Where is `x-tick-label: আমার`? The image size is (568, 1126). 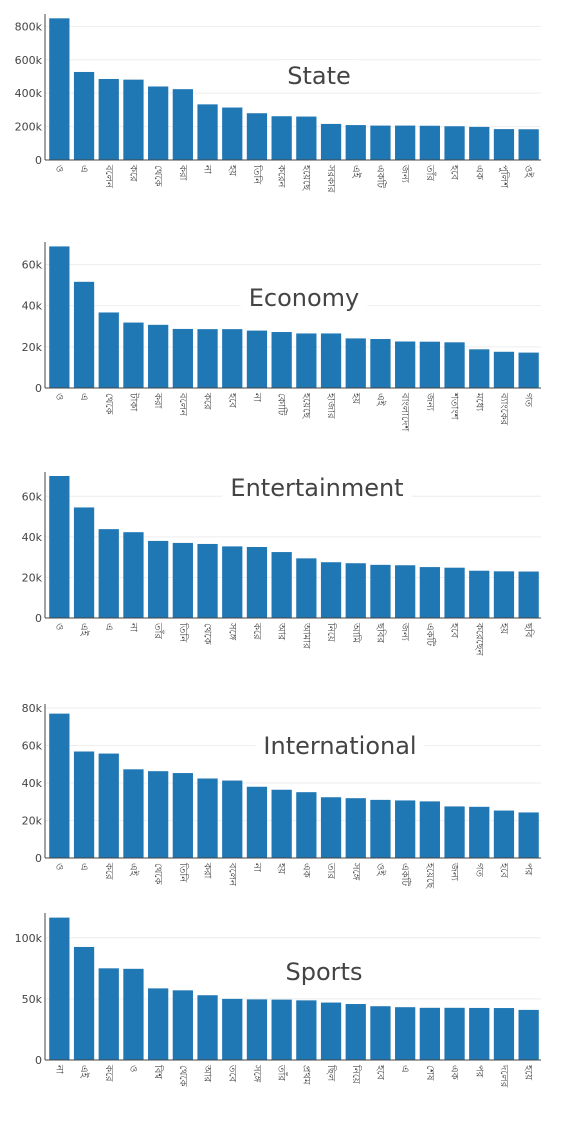 x-tick-label: আমার is located at coordinates (305, 635).